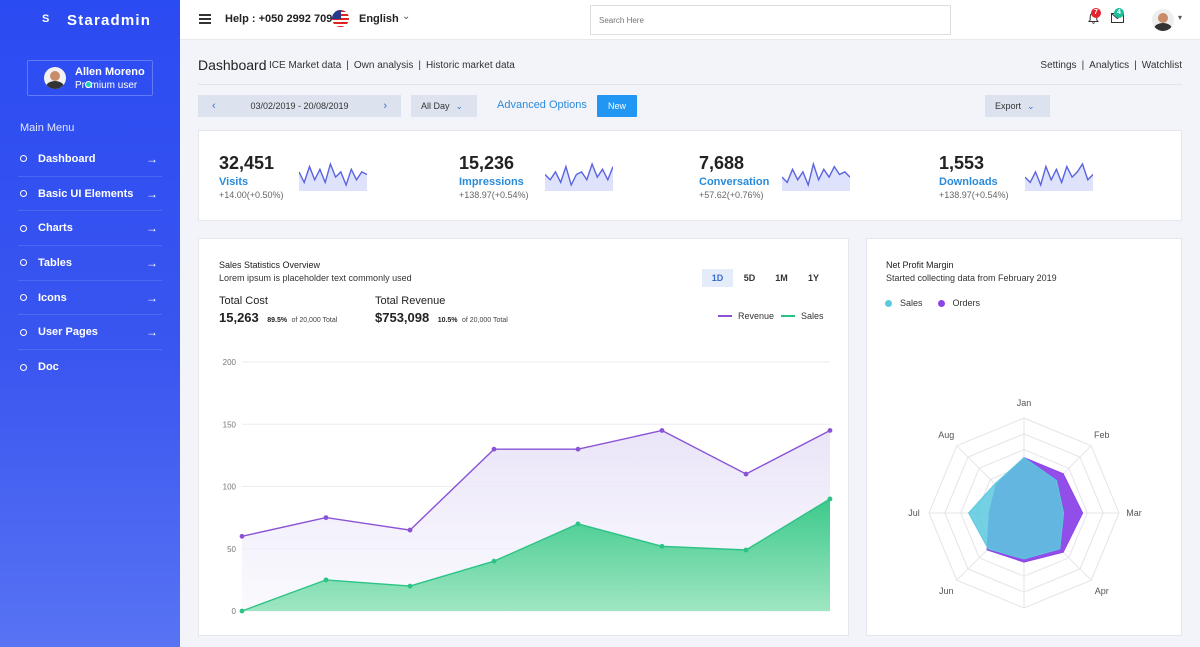  I want to click on card-title: Sales Statistics Overview, so click(270, 265).